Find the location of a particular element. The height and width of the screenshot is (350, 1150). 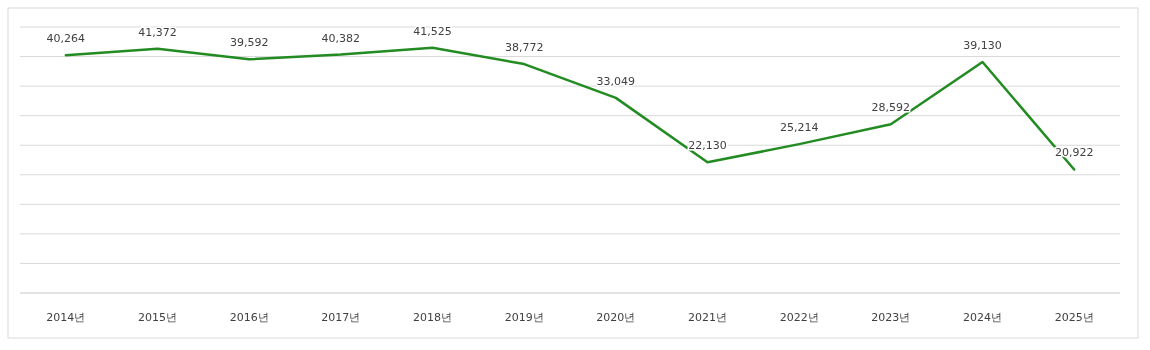

x-tick: 2025년 is located at coordinates (1074, 317).